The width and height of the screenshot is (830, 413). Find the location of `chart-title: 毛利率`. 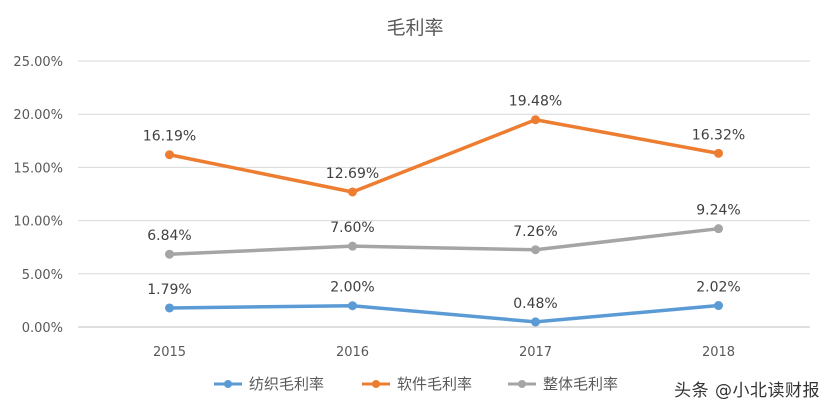

chart-title: 毛利率 is located at coordinates (414, 28).